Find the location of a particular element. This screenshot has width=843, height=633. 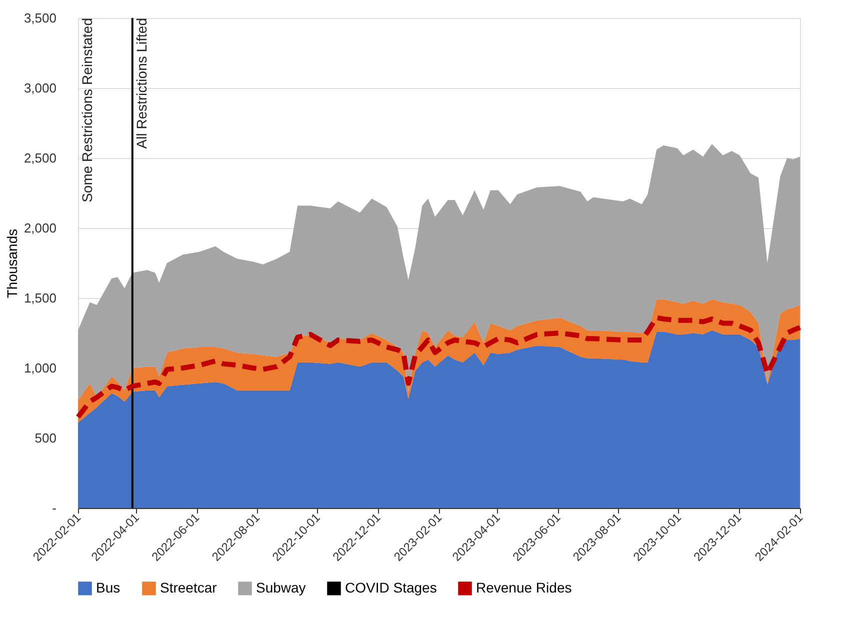

y-tick-label: 1,500 is located at coordinates (40, 298).